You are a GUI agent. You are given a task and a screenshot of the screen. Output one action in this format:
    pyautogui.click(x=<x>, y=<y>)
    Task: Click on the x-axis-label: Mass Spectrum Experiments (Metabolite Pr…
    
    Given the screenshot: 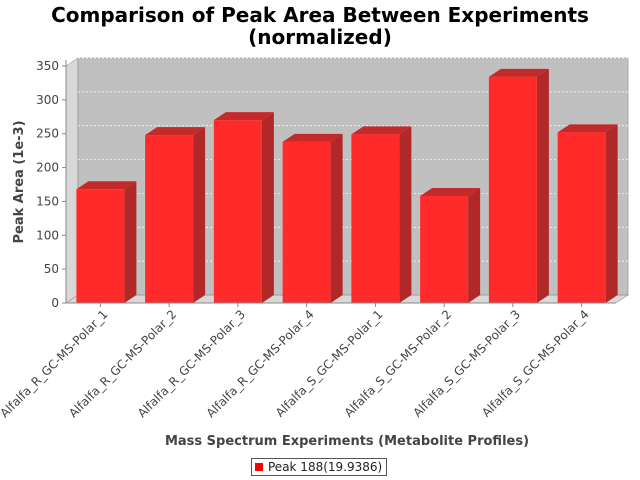 What is the action you would take?
    pyautogui.click(x=347, y=441)
    